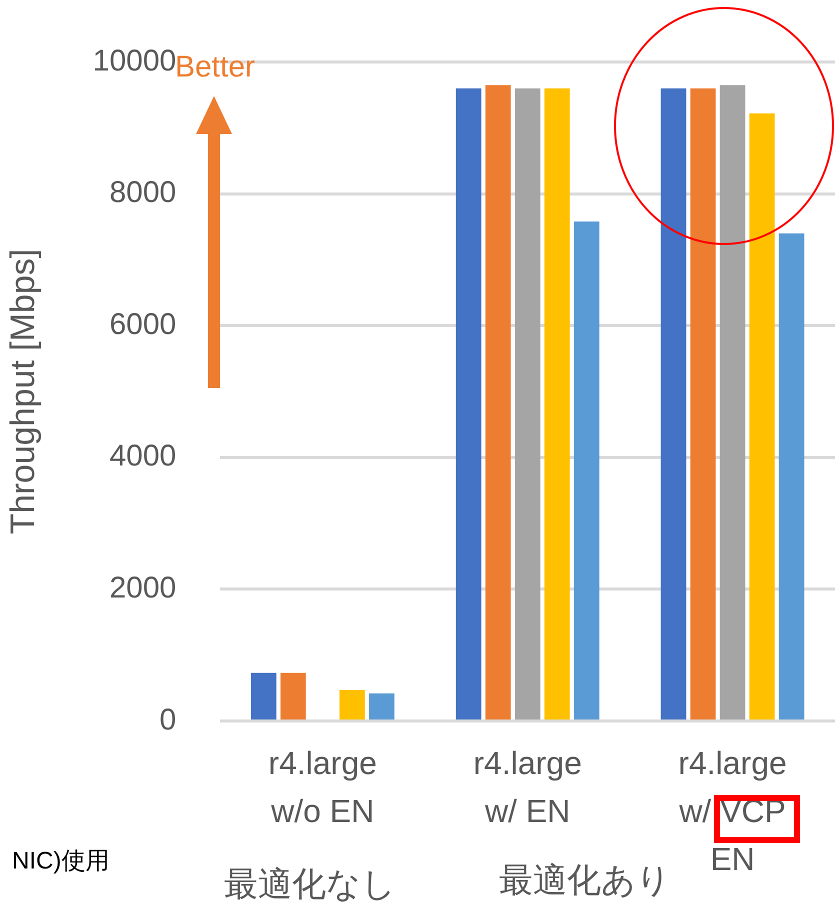 This screenshot has width=837, height=909. I want to click on y-tick-label: 4000, so click(142, 456).